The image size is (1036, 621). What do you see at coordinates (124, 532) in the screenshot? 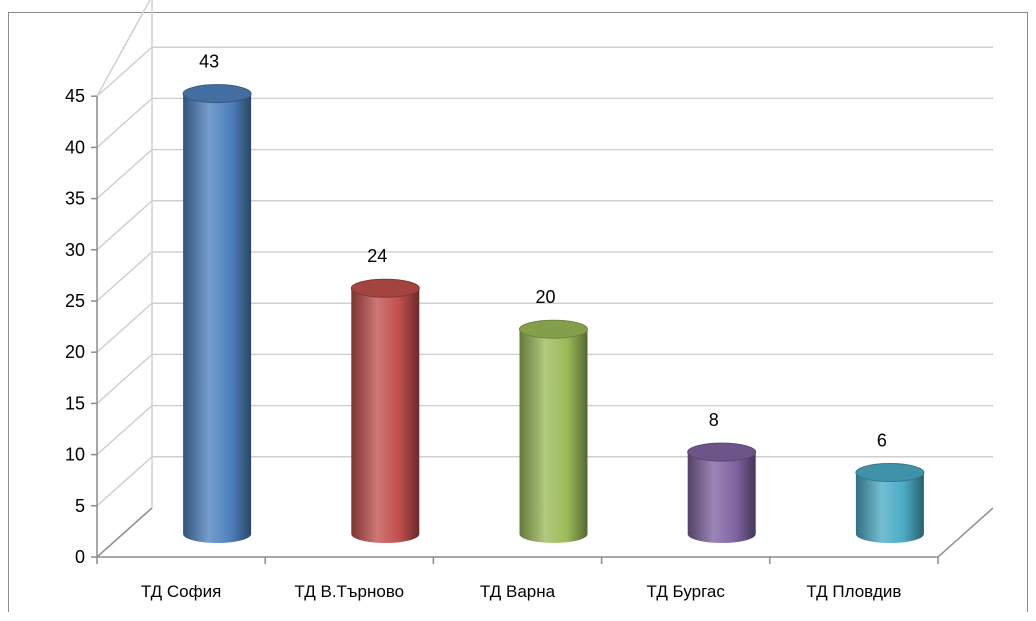
I see `floor-left-edge` at bounding box center [124, 532].